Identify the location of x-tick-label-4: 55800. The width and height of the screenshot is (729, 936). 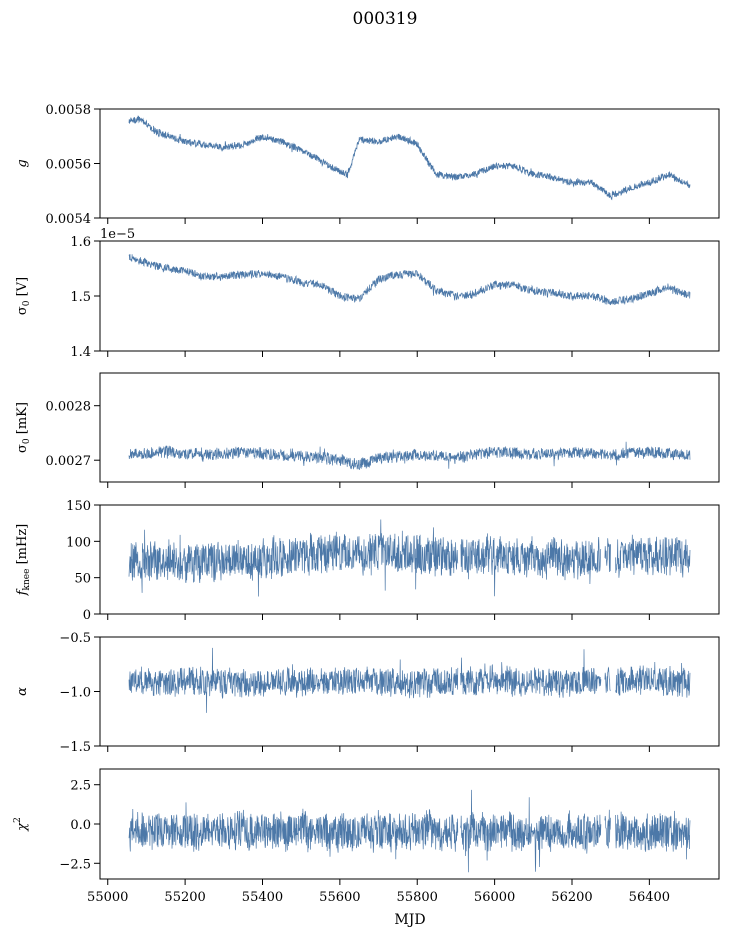
(417, 897).